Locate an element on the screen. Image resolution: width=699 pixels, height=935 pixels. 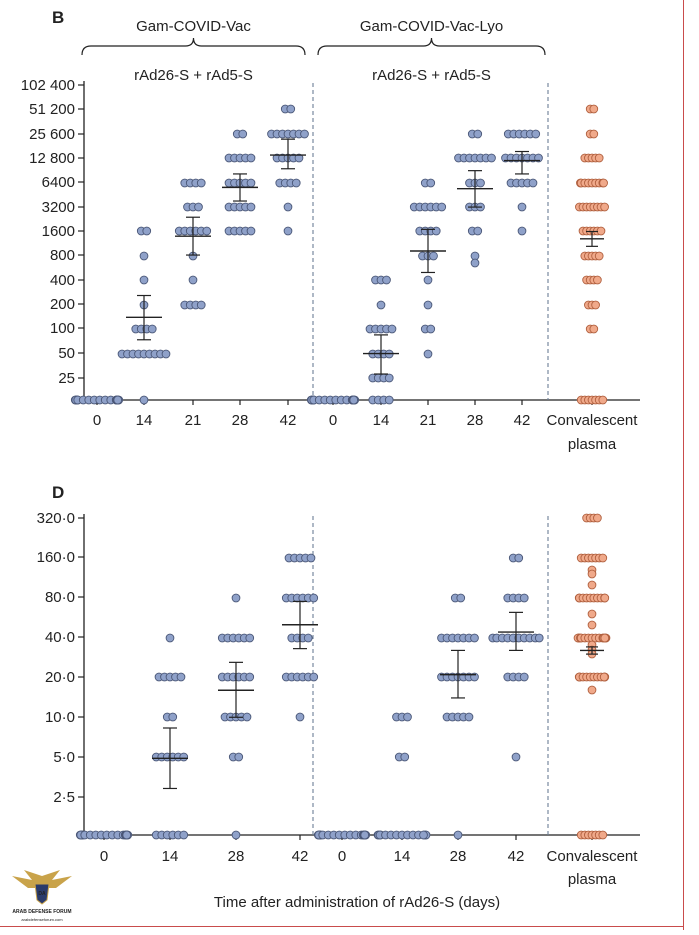
svg-text: DA is located at coordinates (42, 894).